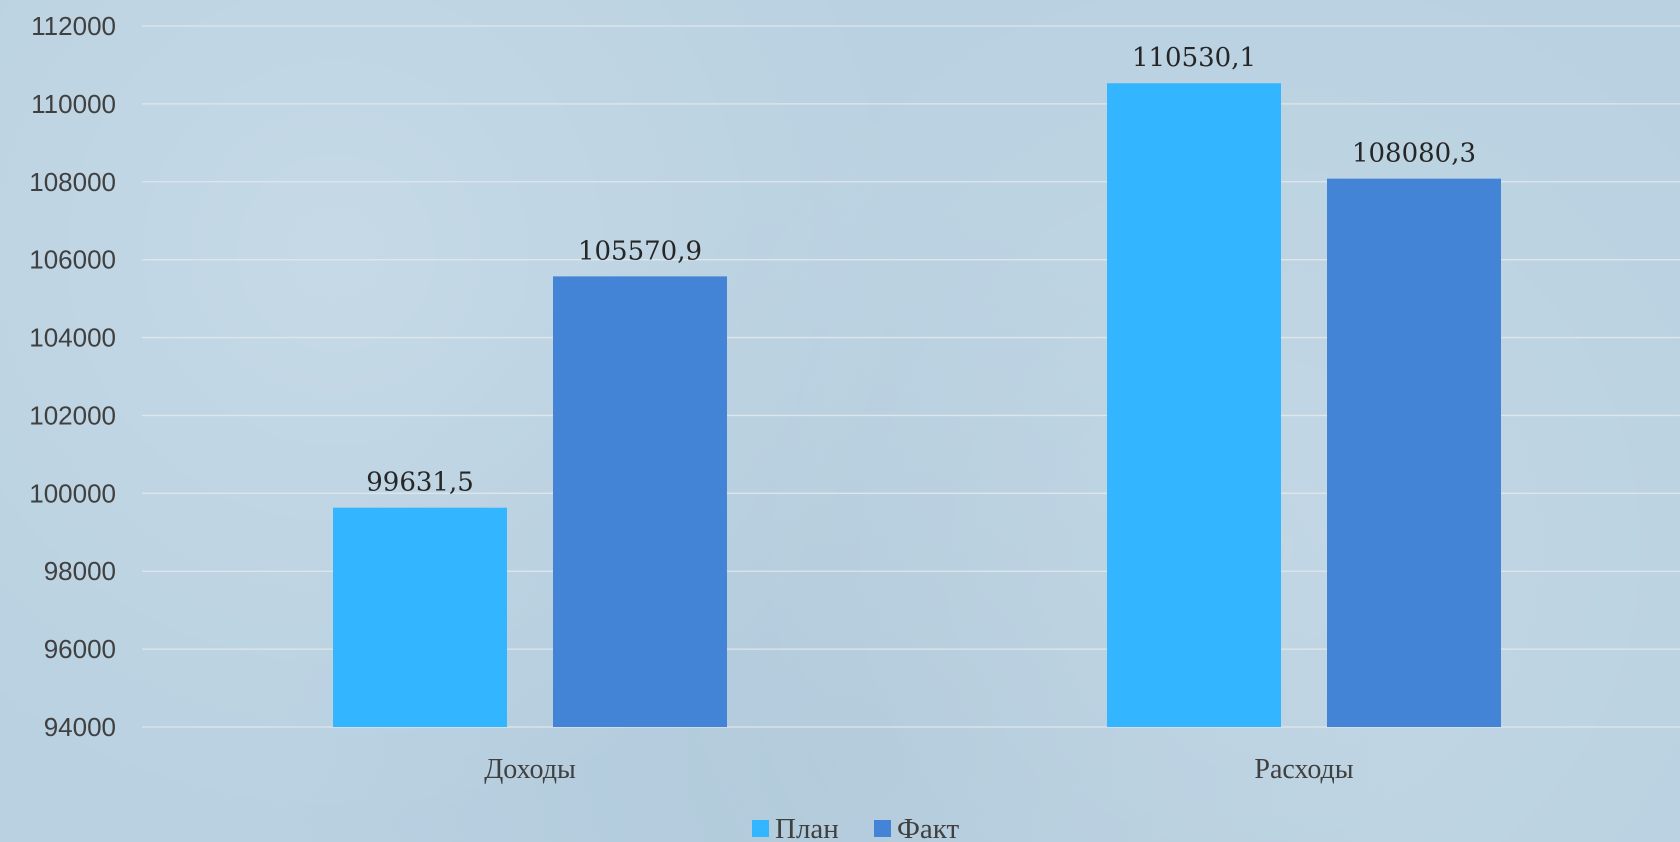 This screenshot has height=842, width=1680. I want to click on category-label: Доходы, so click(530, 769).